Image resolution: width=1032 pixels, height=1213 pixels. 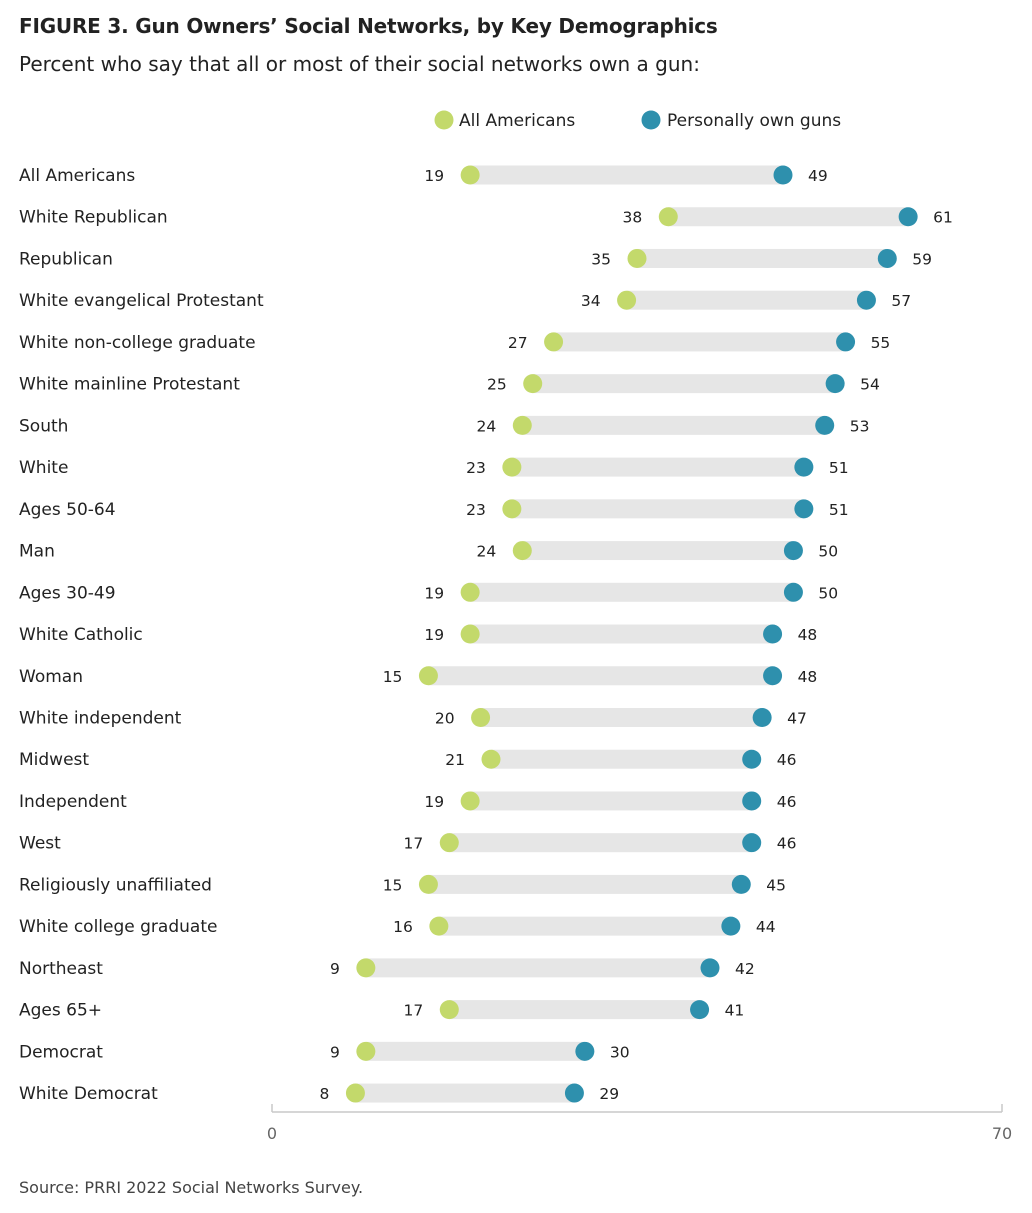 What do you see at coordinates (517, 121) in the screenshot?
I see `legend-label-all-americans: All Americans` at bounding box center [517, 121].